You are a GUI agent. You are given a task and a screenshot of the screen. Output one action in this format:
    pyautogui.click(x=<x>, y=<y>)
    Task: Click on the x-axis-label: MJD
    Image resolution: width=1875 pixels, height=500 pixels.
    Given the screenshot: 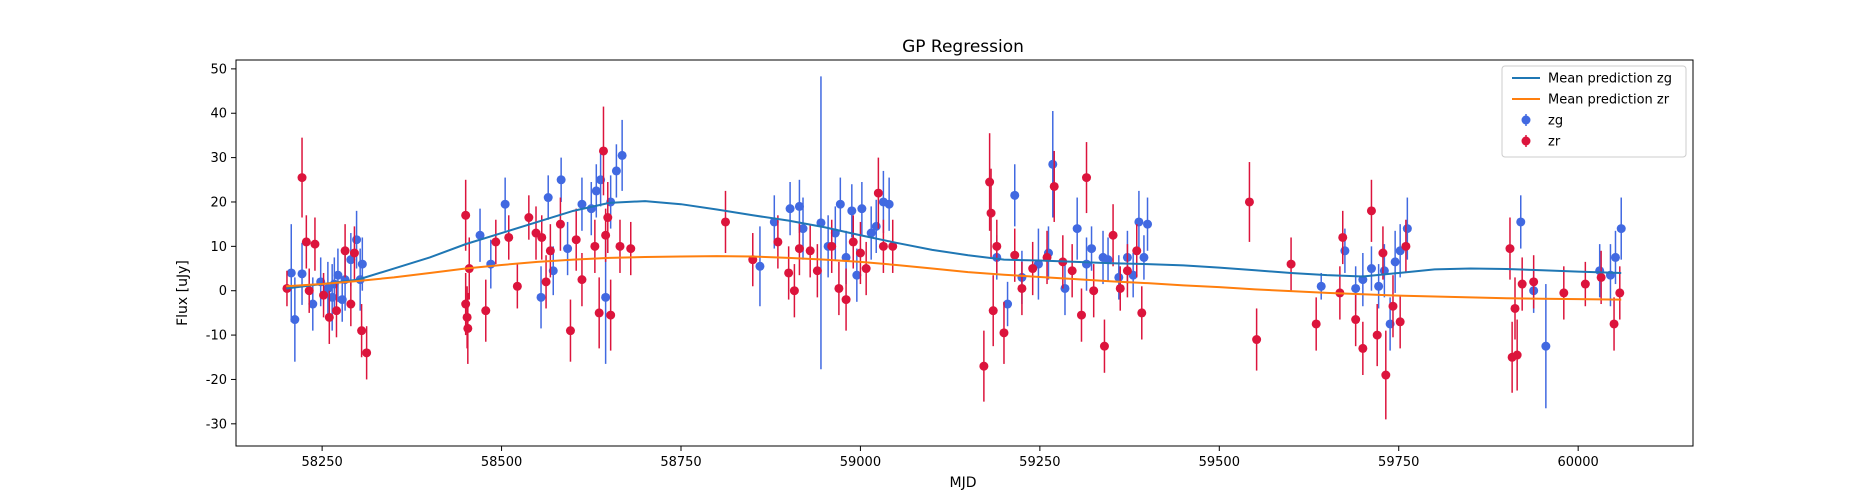 What is the action you would take?
    pyautogui.click(x=963, y=483)
    